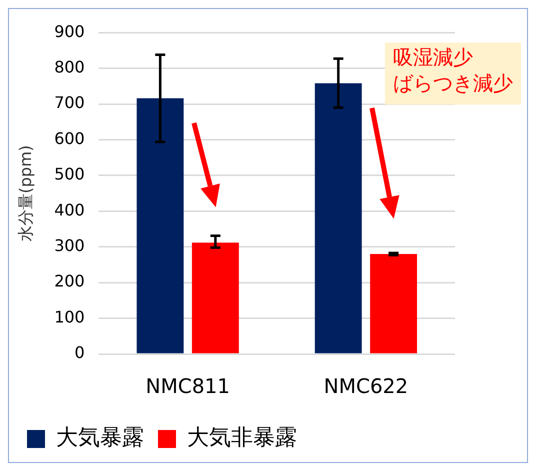  Describe the element at coordinates (100, 438) in the screenshot. I see `legend-label: 大気暴露` at that location.